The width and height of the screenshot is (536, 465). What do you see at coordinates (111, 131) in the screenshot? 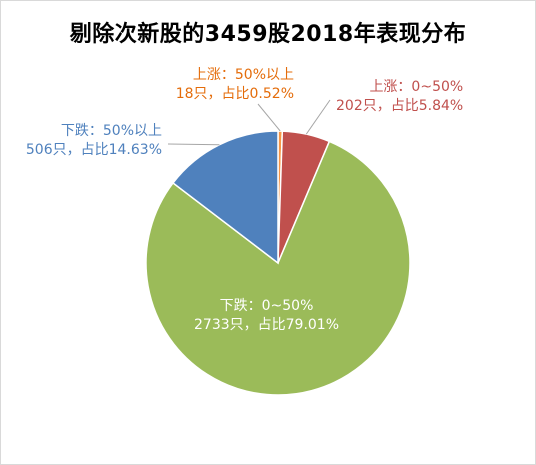
I see `slice-label-category: 下跌：50%以上` at bounding box center [111, 131].